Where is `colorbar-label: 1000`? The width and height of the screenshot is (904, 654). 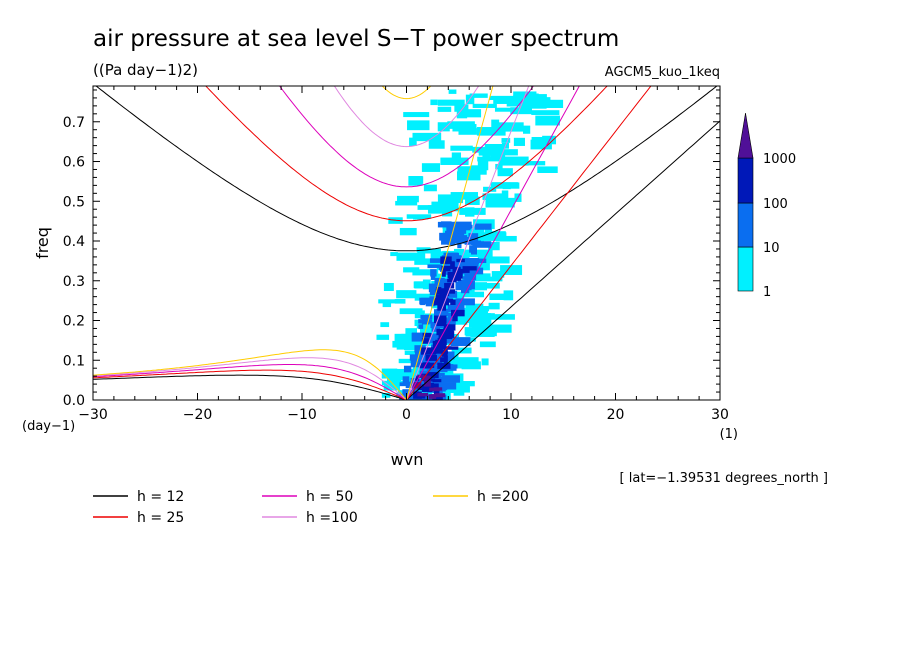 colorbar-label: 1000 is located at coordinates (779, 159).